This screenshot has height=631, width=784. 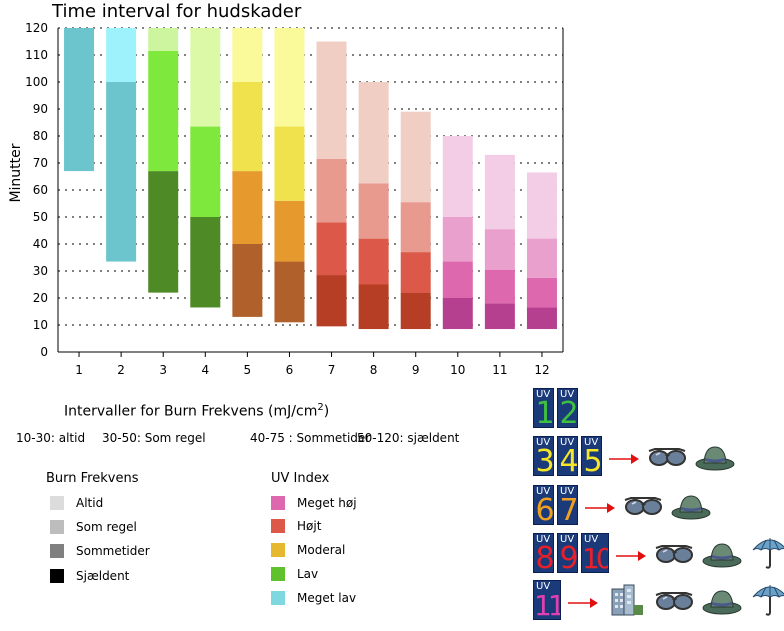 What do you see at coordinates (544, 557) in the screenshot?
I see `uv-tile-number: 8` at bounding box center [544, 557].